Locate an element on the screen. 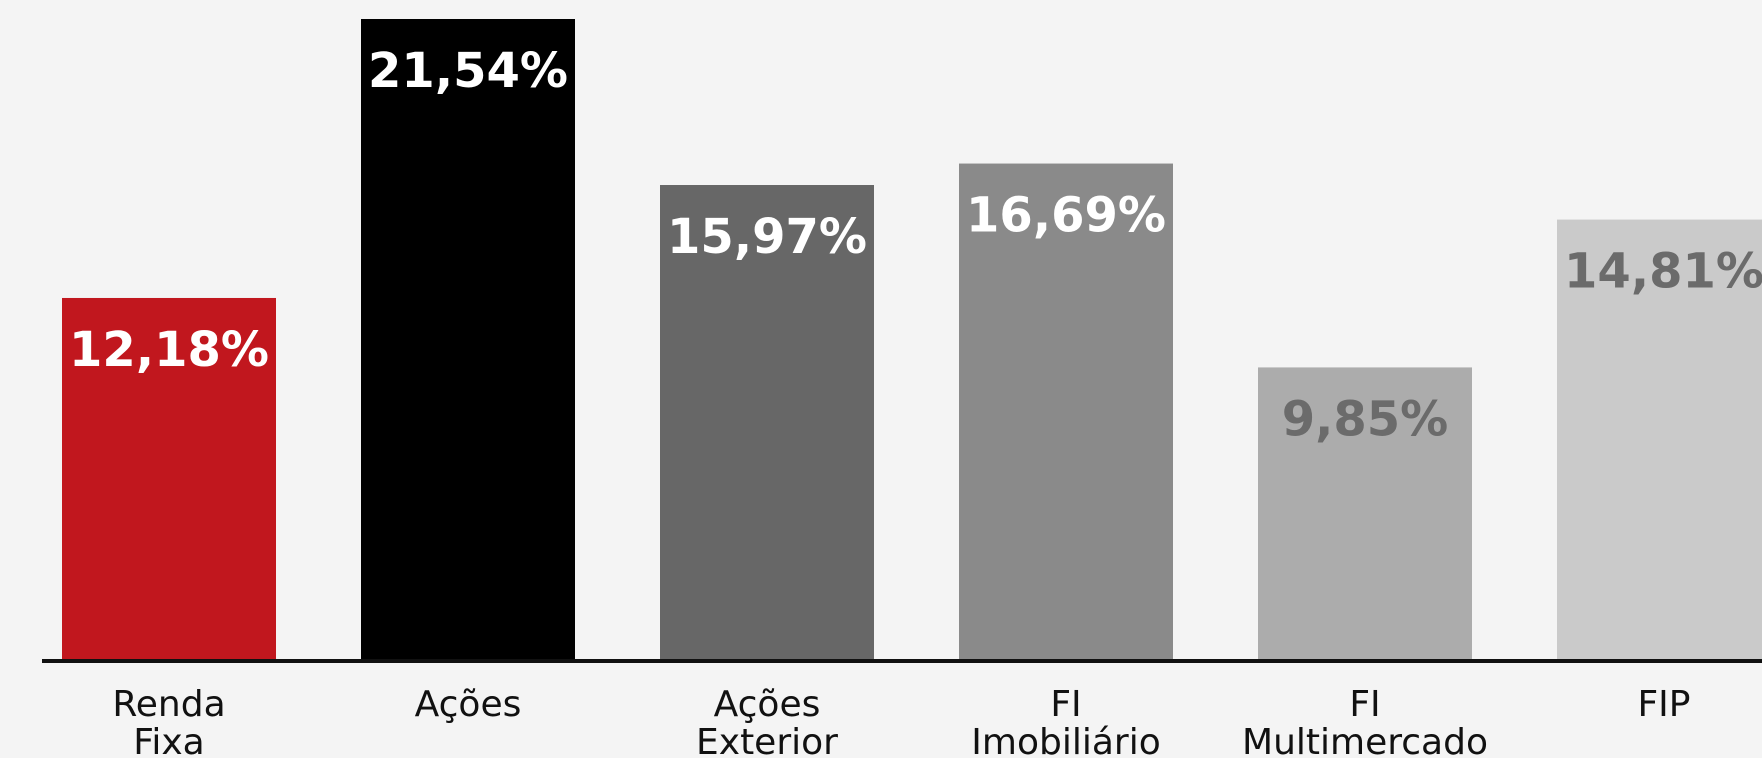 The image size is (1762, 758). category-label-3-line-1: Imobiliário is located at coordinates (1065, 740).